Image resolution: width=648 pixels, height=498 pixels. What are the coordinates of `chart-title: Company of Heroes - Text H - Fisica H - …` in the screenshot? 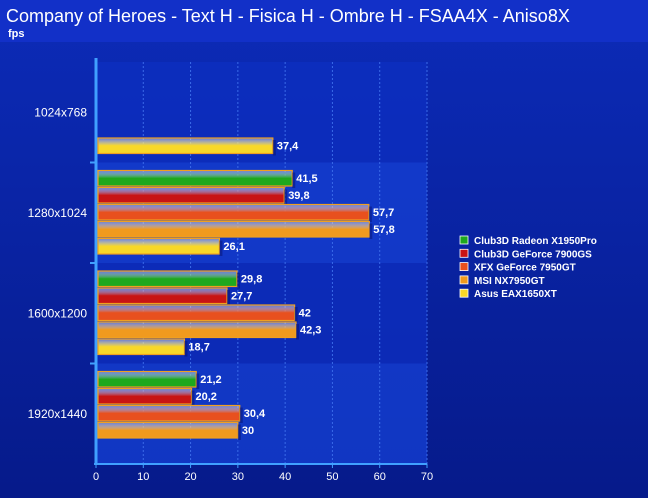 It's located at (288, 16).